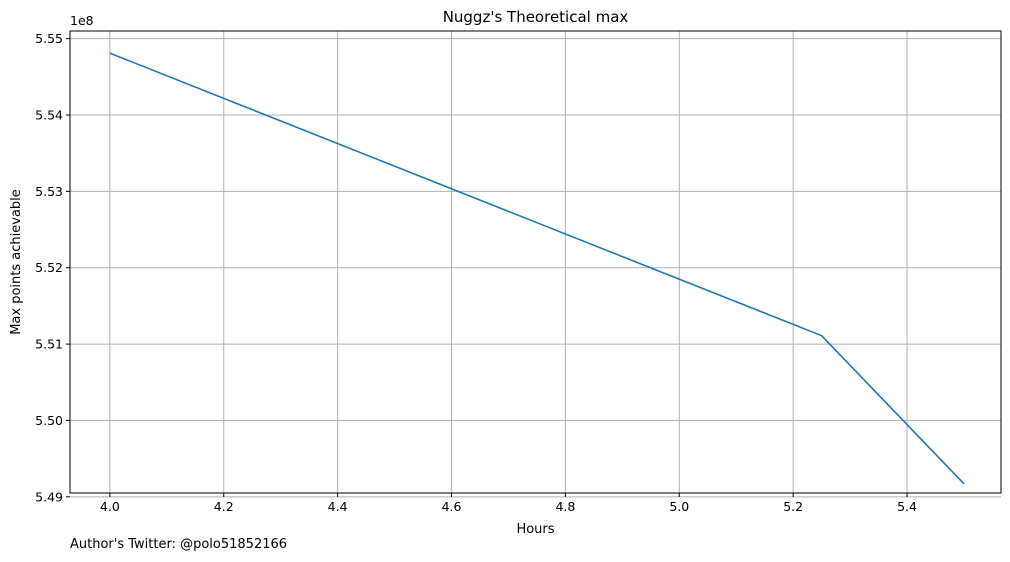 Image resolution: width=1010 pixels, height=562 pixels. I want to click on chart-title: Nuggz's Theoretical max, so click(536, 17).